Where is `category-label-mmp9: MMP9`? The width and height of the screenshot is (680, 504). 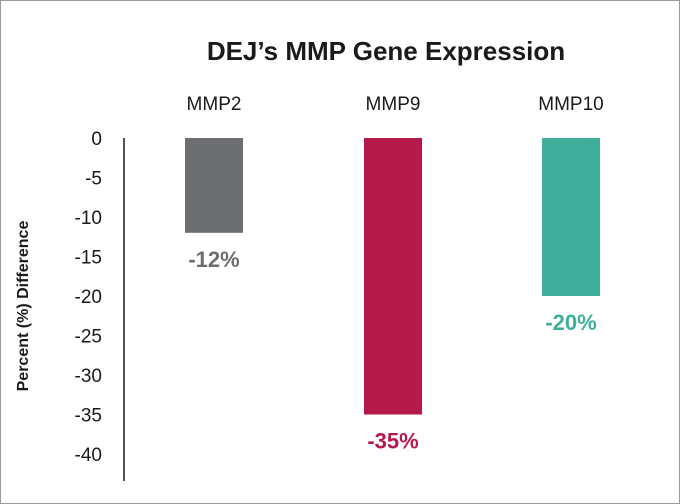
category-label-mmp9: MMP9 is located at coordinates (393, 104).